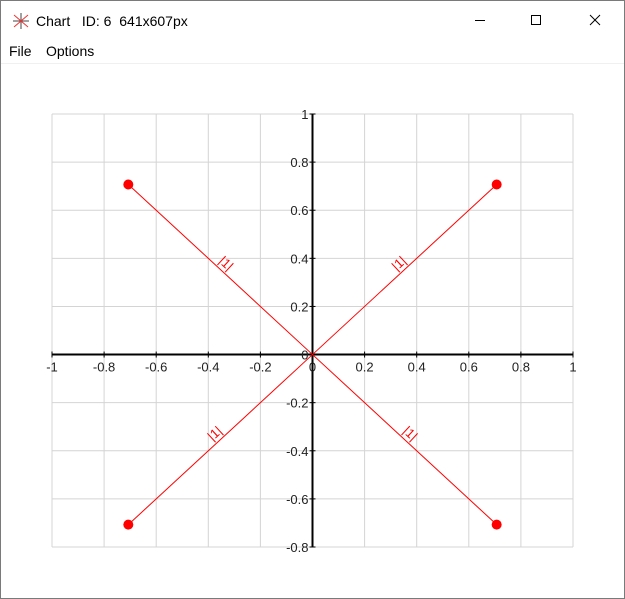 The image size is (625, 599). I want to click on y-tick-label: -0.8, so click(297, 547).